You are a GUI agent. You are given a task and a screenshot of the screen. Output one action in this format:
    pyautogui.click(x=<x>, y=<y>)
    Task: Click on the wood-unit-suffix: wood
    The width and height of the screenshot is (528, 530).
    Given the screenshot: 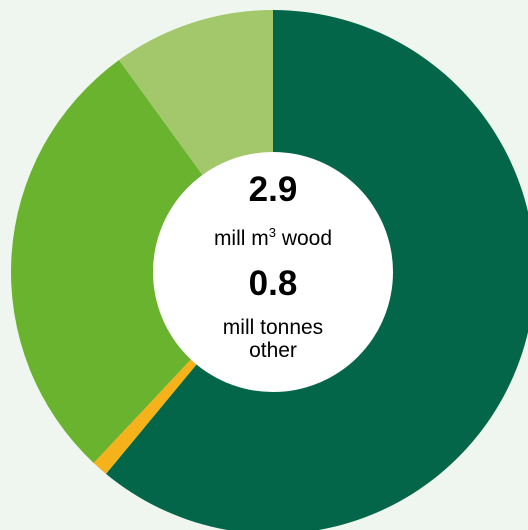 What is the action you would take?
    pyautogui.click(x=304, y=238)
    